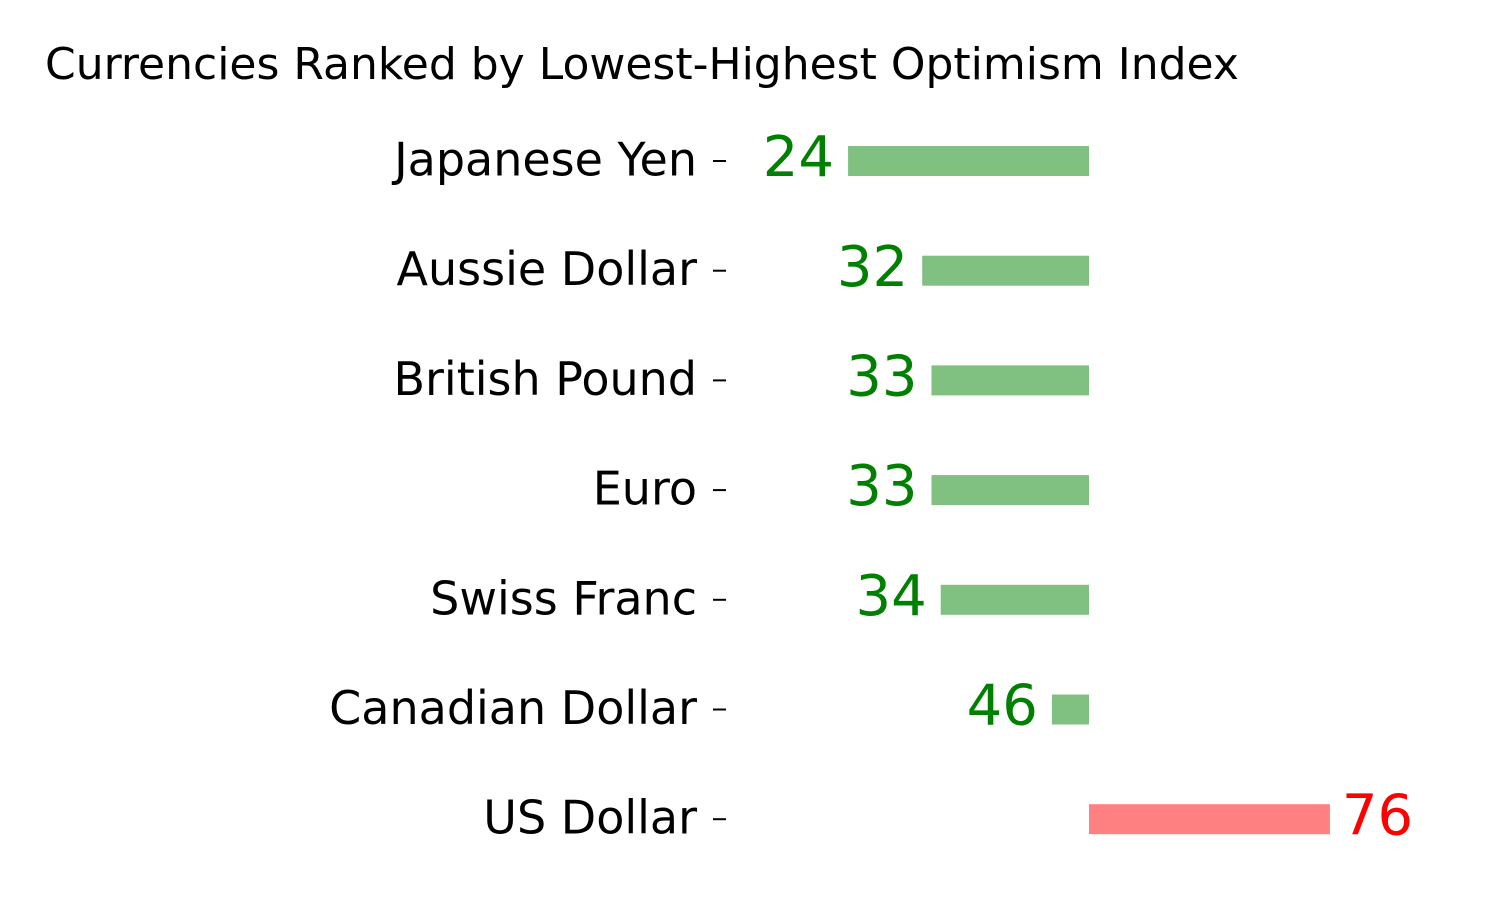 Image resolution: width=1500 pixels, height=900 pixels. Describe the element at coordinates (1377, 815) in the screenshot. I see `data-label: 76` at that location.